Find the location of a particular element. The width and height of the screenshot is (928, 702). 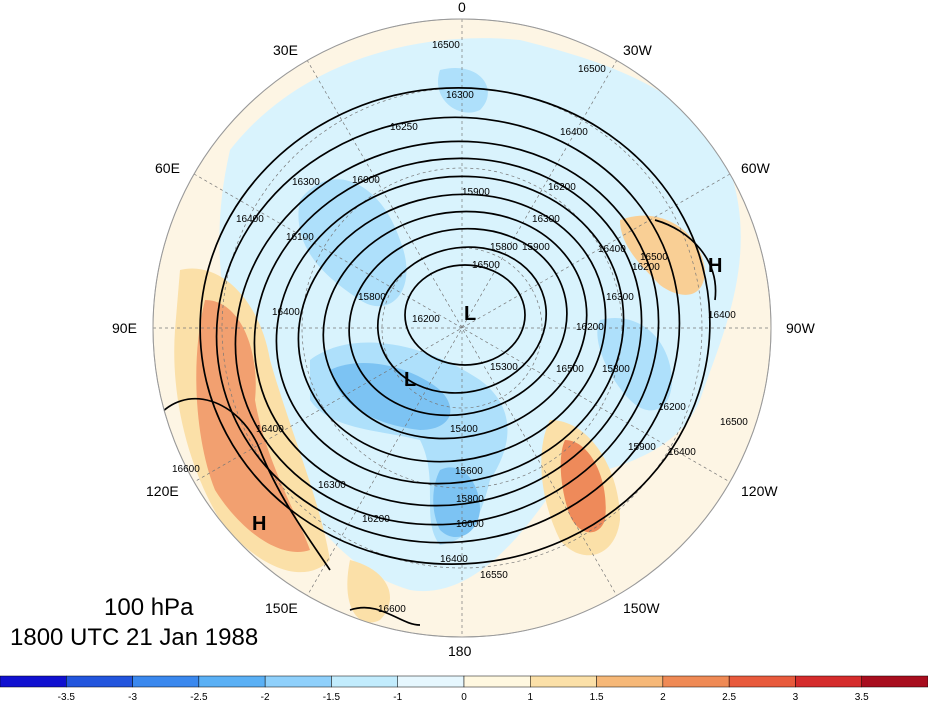

longitude-label-60e: 60E is located at coordinates (167, 168).